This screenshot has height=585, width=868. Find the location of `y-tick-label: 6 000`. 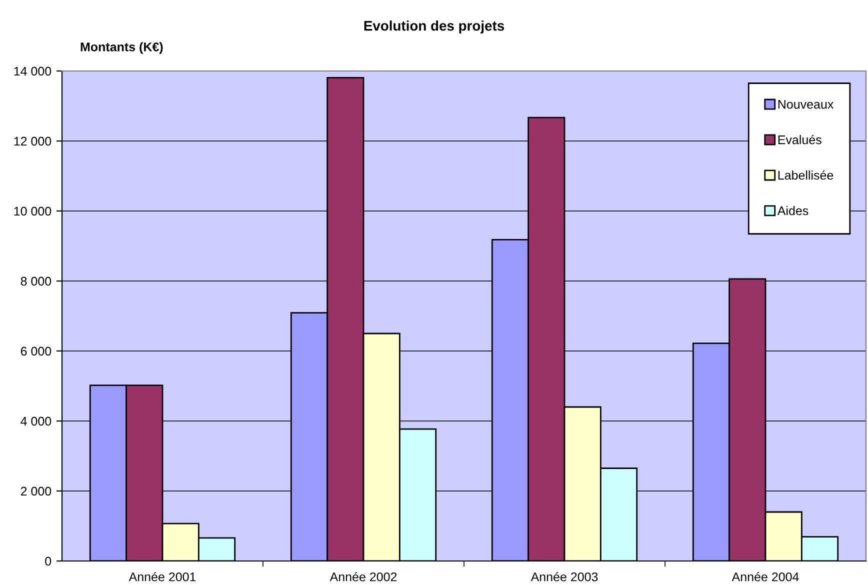

y-tick-label: 6 000 is located at coordinates (36, 351).